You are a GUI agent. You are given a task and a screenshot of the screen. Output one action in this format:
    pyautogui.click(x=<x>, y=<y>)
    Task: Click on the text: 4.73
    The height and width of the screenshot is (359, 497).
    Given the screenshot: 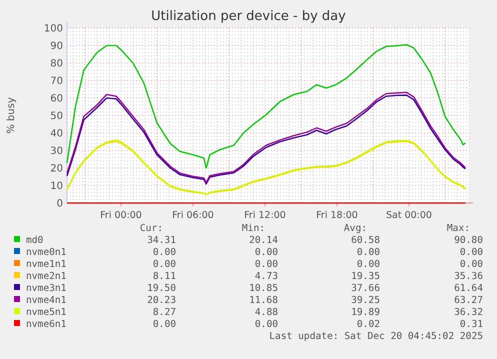 What is the action you would take?
    pyautogui.click(x=266, y=276)
    